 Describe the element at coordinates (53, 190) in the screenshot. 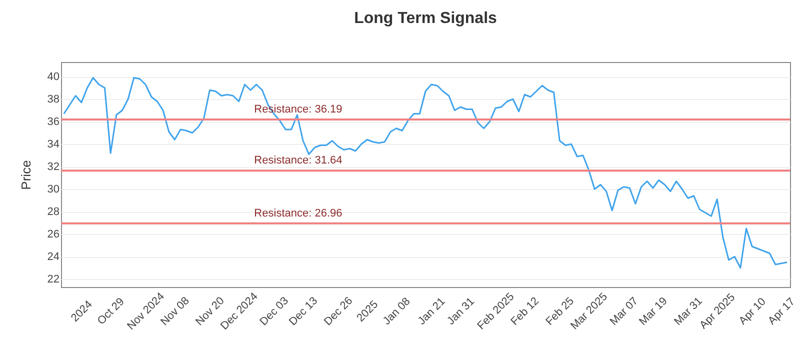

I see `y-tick-label: 30` at that location.